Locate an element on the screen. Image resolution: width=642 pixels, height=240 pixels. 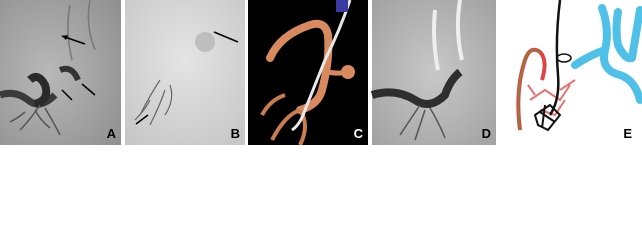
panel-label: D is located at coordinates (486, 133).